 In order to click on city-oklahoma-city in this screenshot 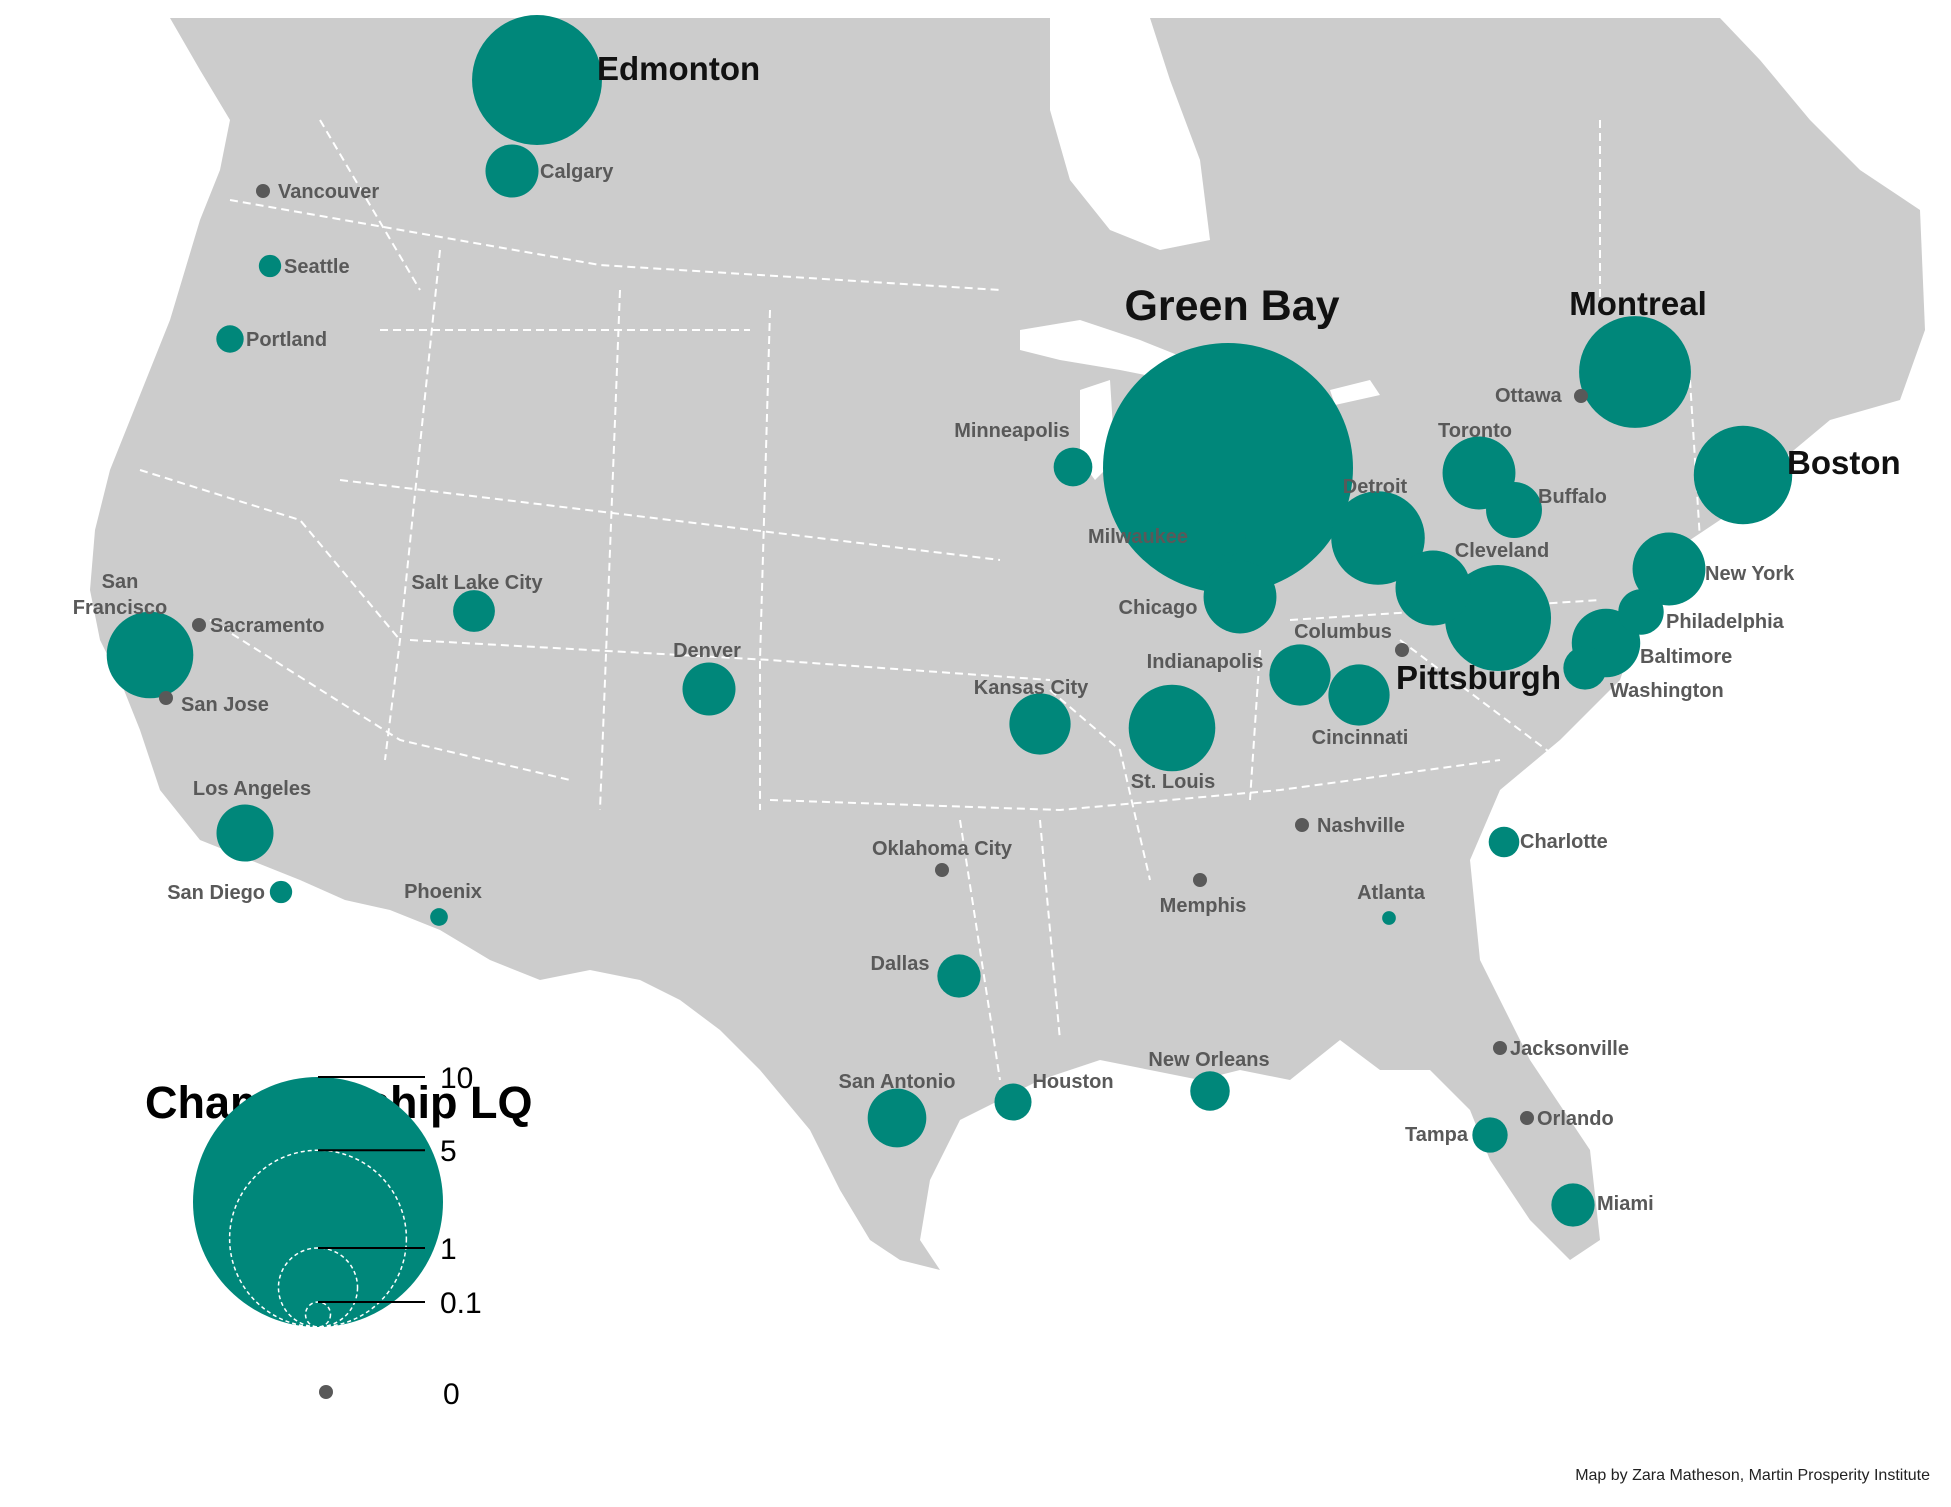, I will do `click(942, 870)`.